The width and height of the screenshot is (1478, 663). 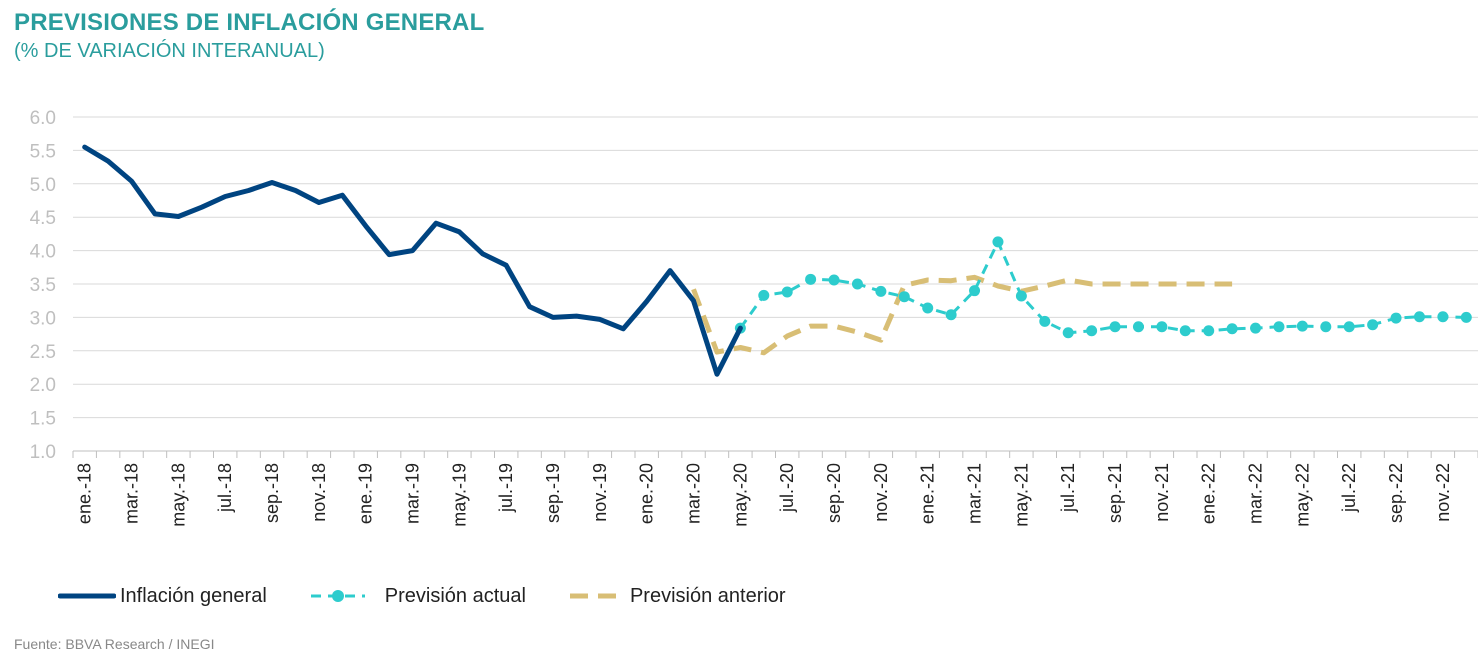 I want to click on legend-item-prevision-actual: Previsión actual, so click(x=417, y=596).